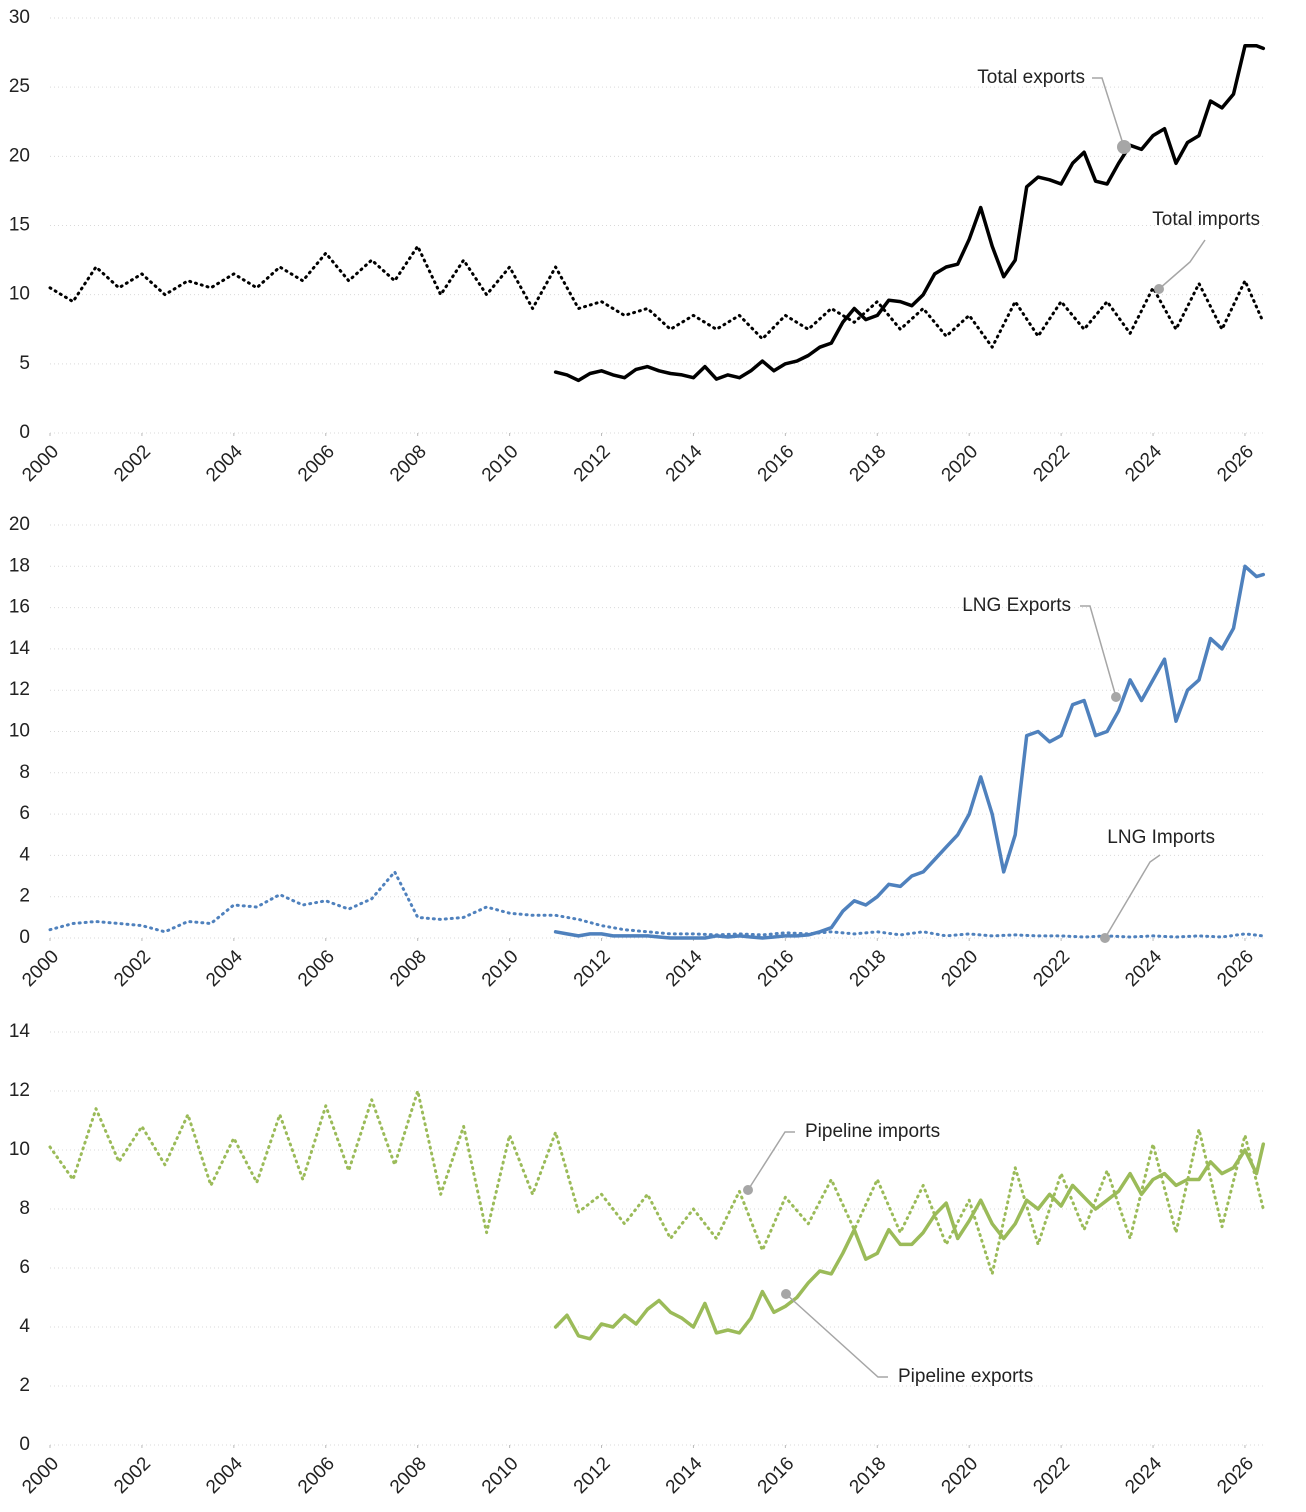 The image size is (1306, 1512). Describe the element at coordinates (19, 225) in the screenshot. I see `y-tick-label: 15` at that location.